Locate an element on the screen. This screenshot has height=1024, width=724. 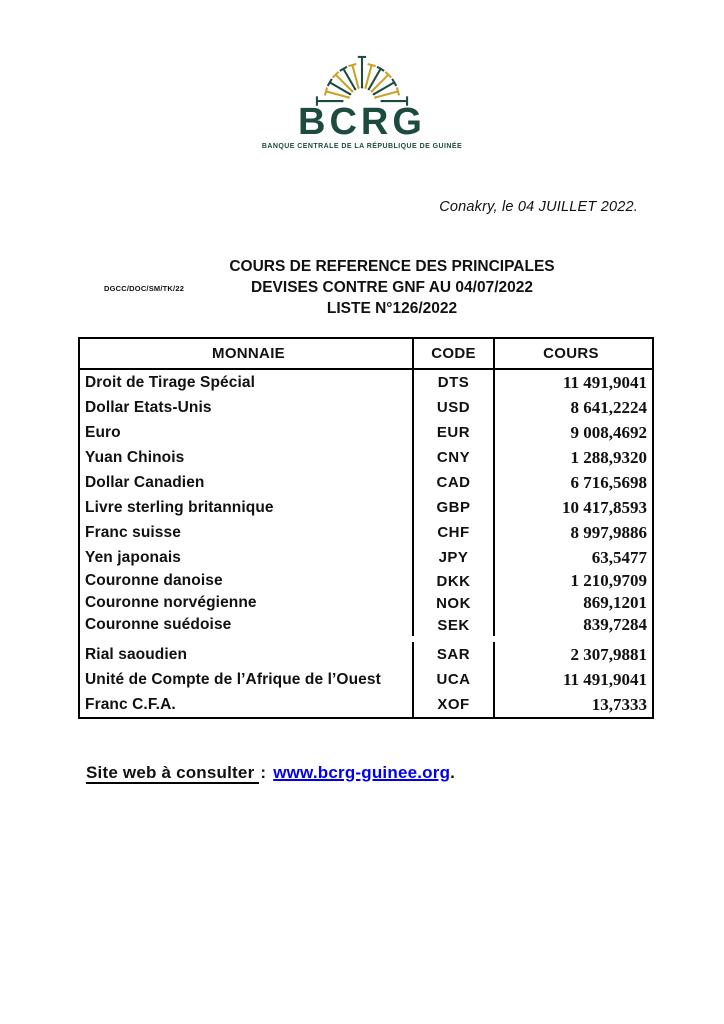
table-row: Dollar Etats-Unis USD 8 641,2224 is located at coordinates (366, 407).